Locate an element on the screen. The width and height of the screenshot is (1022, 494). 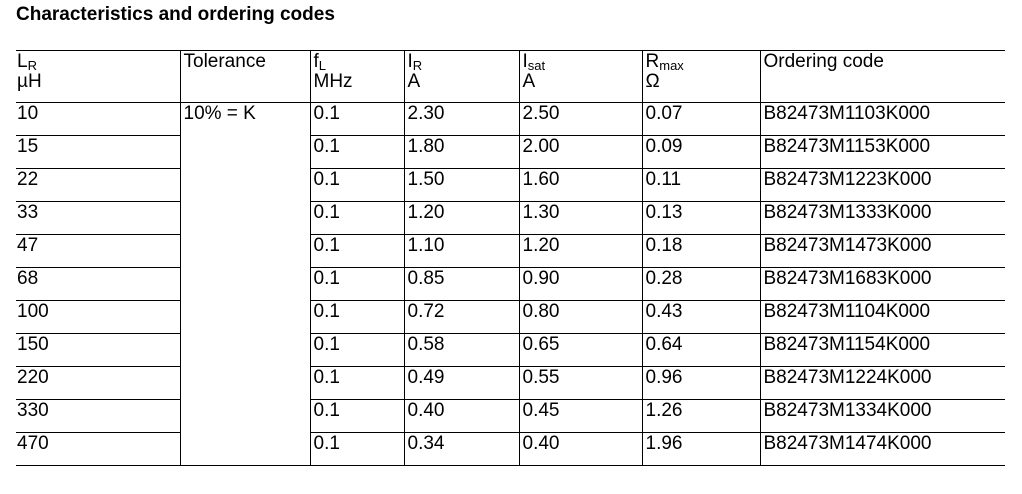
cell: 100 is located at coordinates (98, 317).